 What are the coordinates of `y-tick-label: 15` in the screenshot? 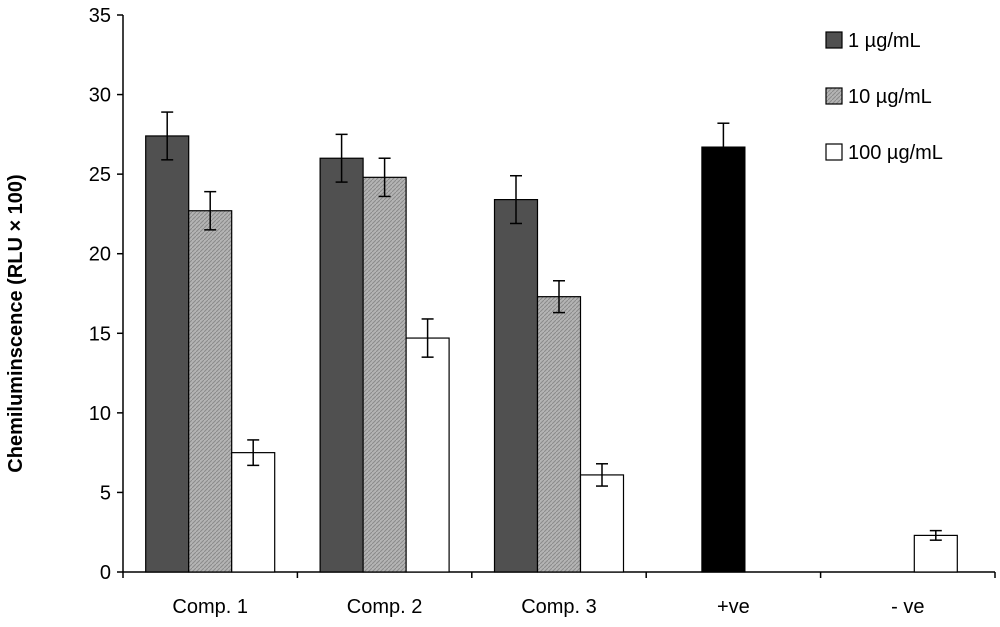 It's located at (100, 334).